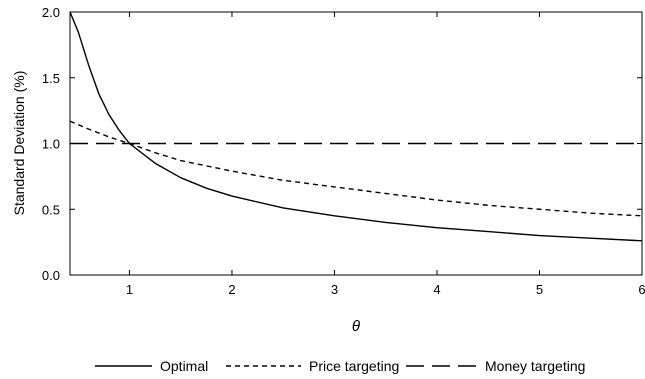  Describe the element at coordinates (51, 209) in the screenshot. I see `y-tick-label: 0.5` at that location.